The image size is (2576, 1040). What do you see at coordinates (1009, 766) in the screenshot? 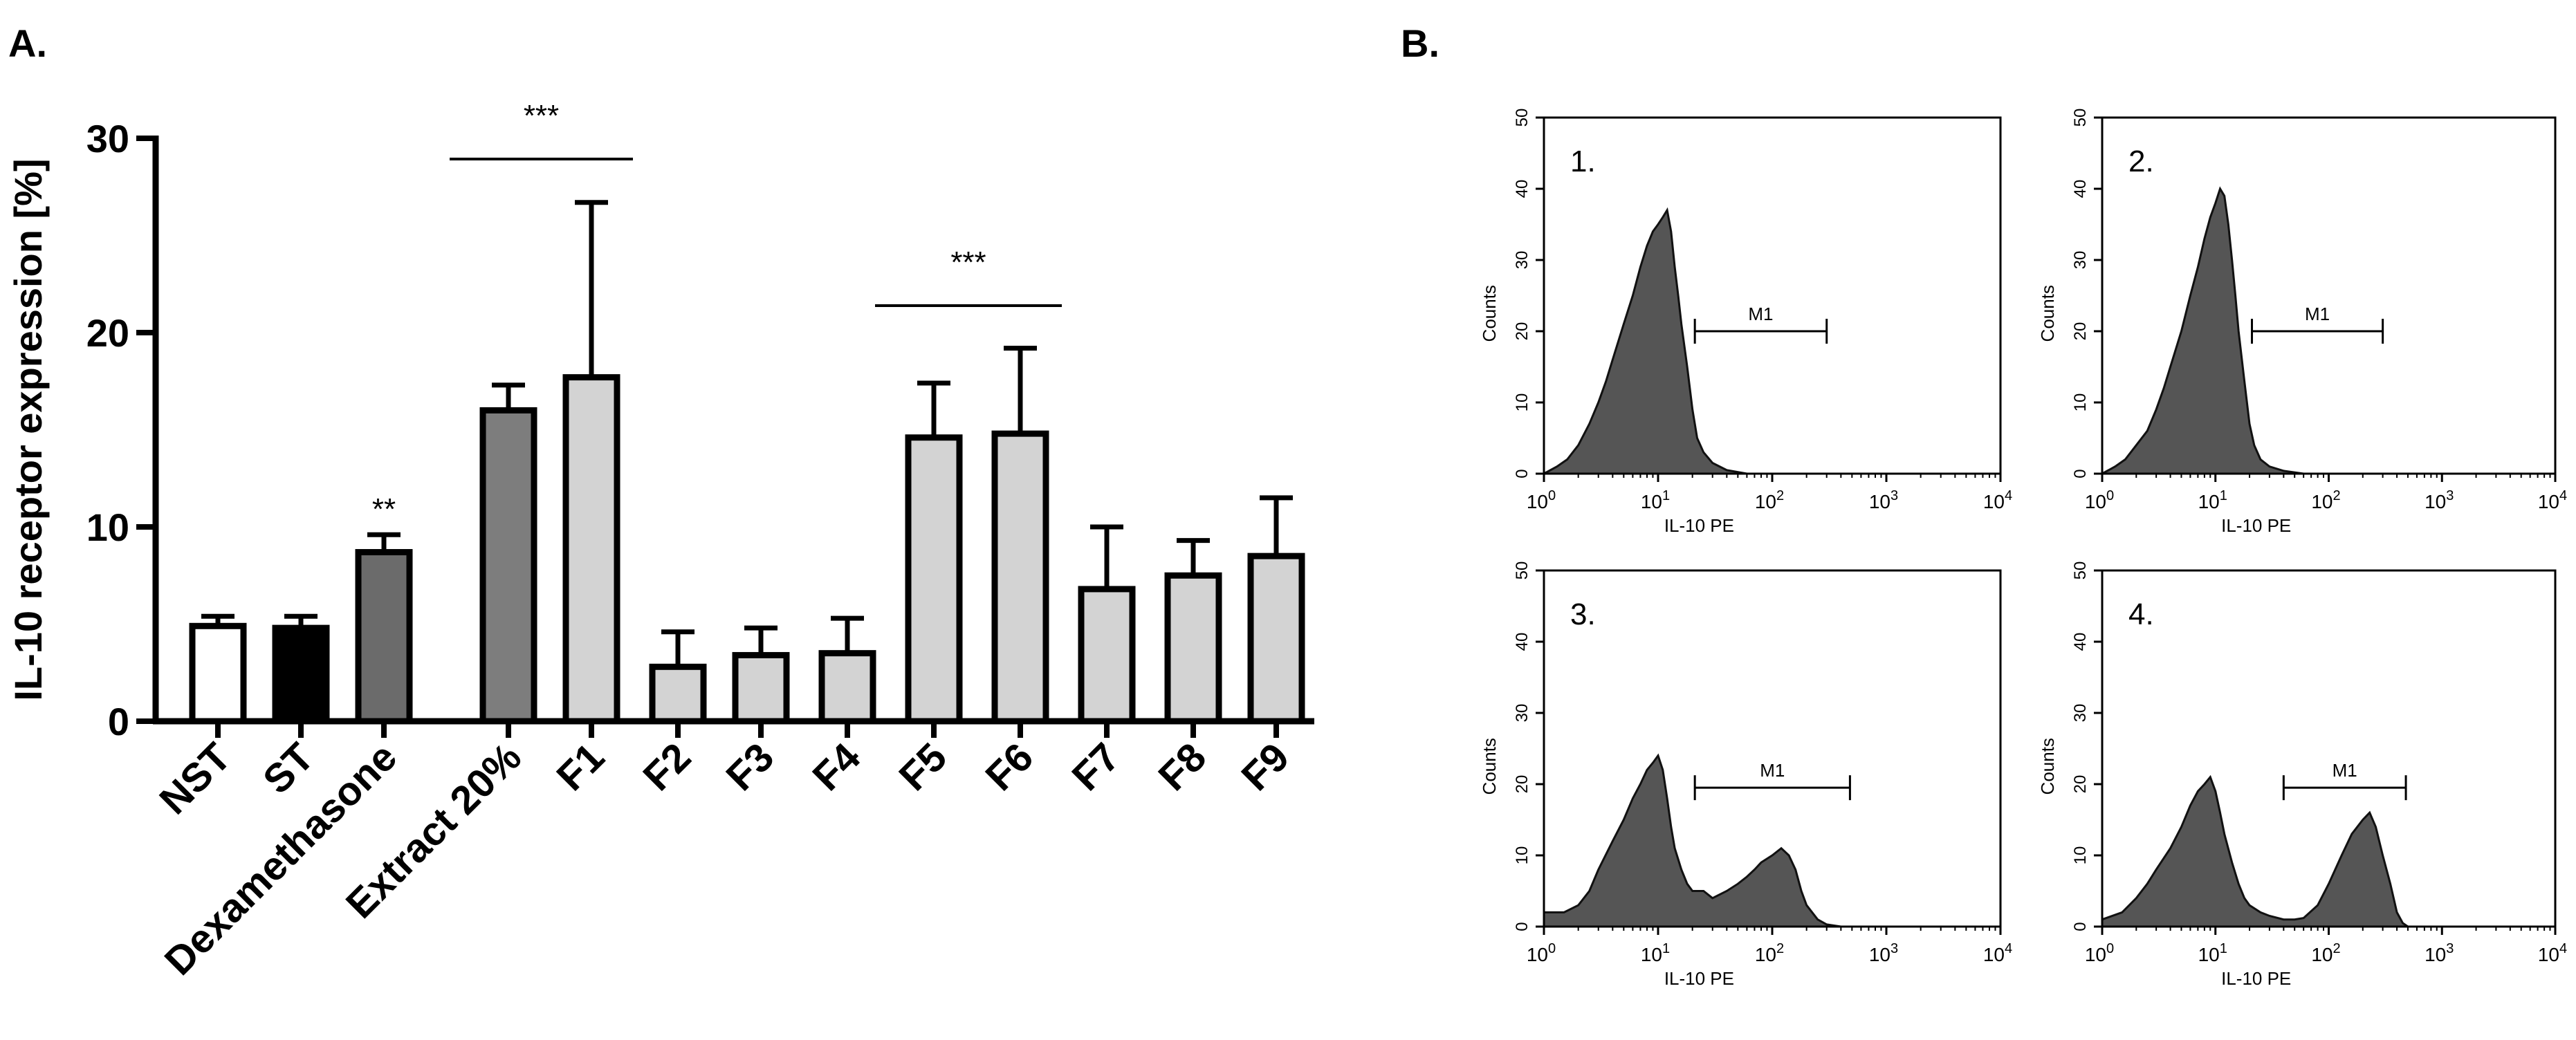
I see `x-tick-label: F6` at bounding box center [1009, 766].